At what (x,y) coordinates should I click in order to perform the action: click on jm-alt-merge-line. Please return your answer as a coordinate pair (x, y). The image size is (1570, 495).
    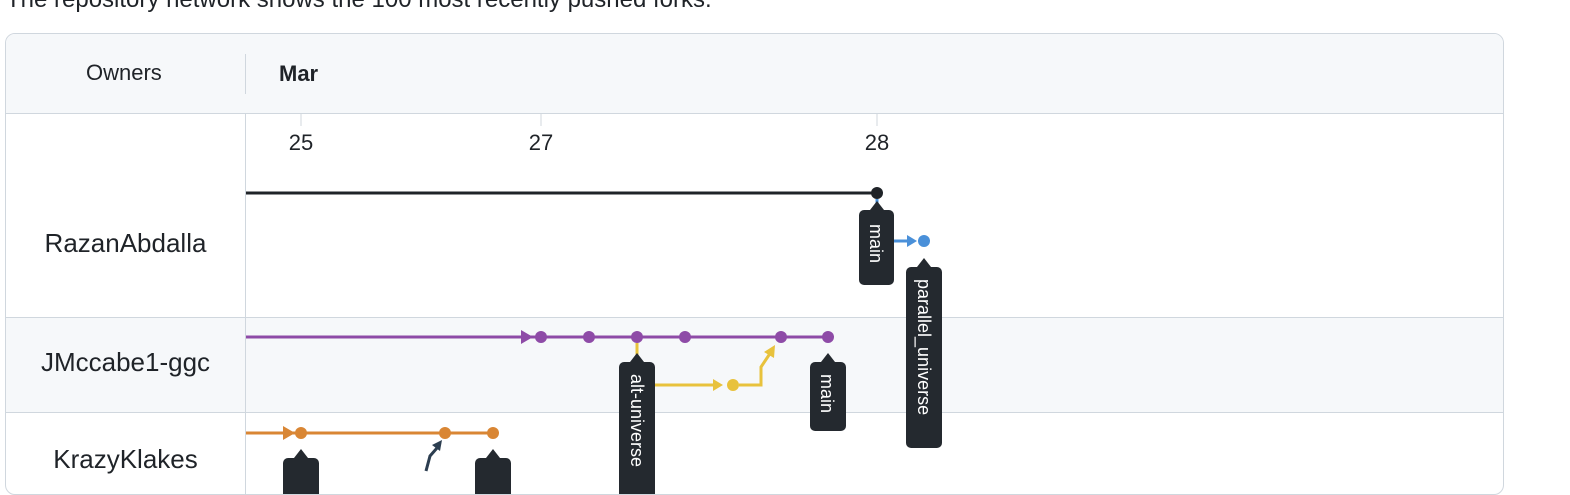
    Looking at the image, I should click on (756, 369).